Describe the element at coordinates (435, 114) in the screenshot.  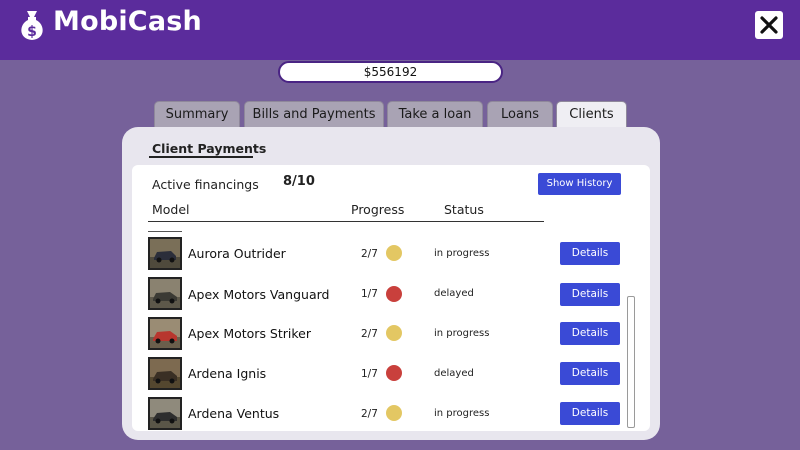
I see `tab-take-a-loan: Take a loan` at that location.